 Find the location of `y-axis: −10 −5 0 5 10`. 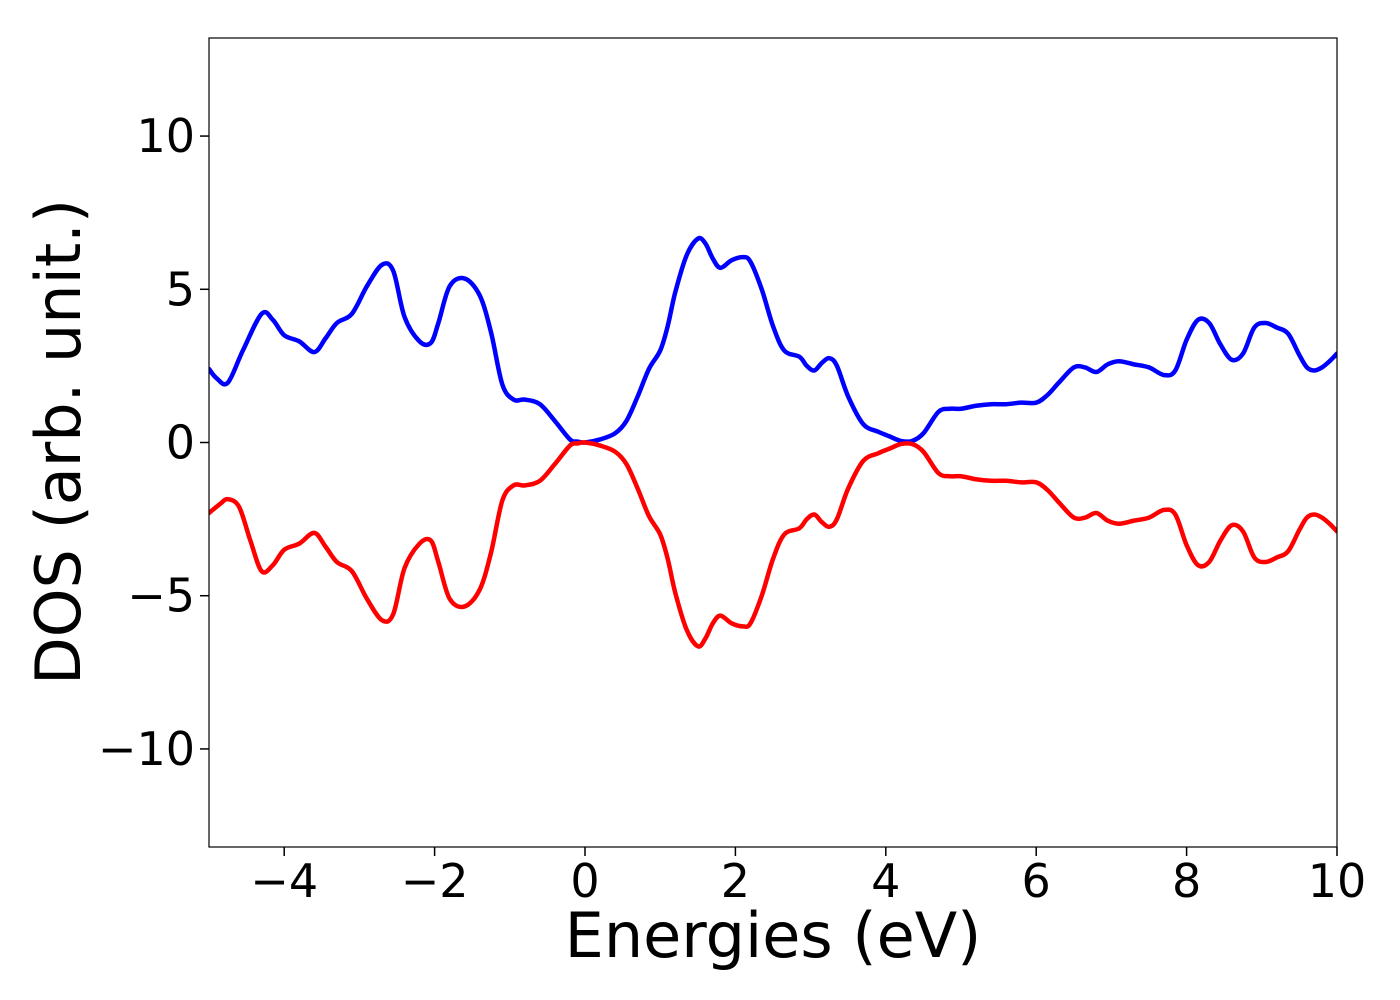

y-axis: −10 −5 0 5 10 is located at coordinates (153, 442).